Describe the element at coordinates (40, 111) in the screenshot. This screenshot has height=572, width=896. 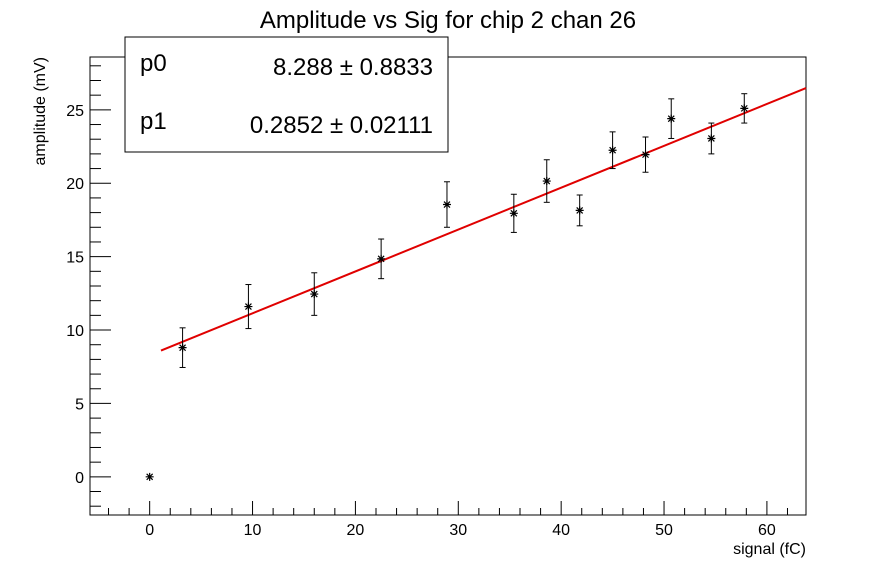
I see `y-axis-label: amplitude (mV)` at that location.